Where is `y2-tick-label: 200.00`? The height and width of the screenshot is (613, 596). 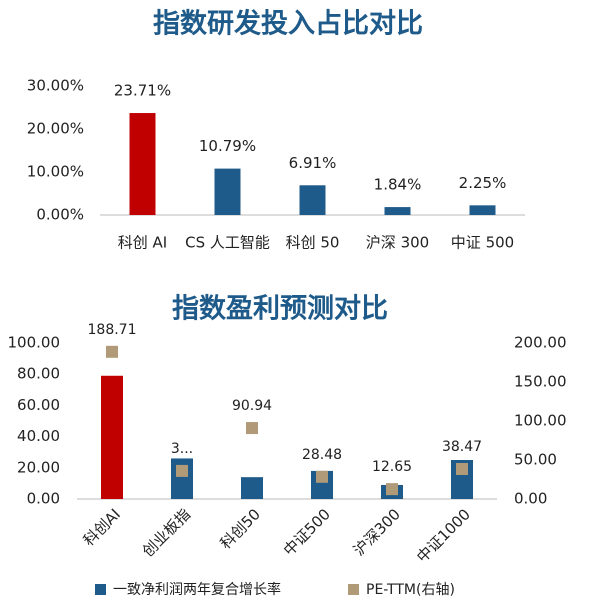
y2-tick-label: 200.00 is located at coordinates (540, 343).